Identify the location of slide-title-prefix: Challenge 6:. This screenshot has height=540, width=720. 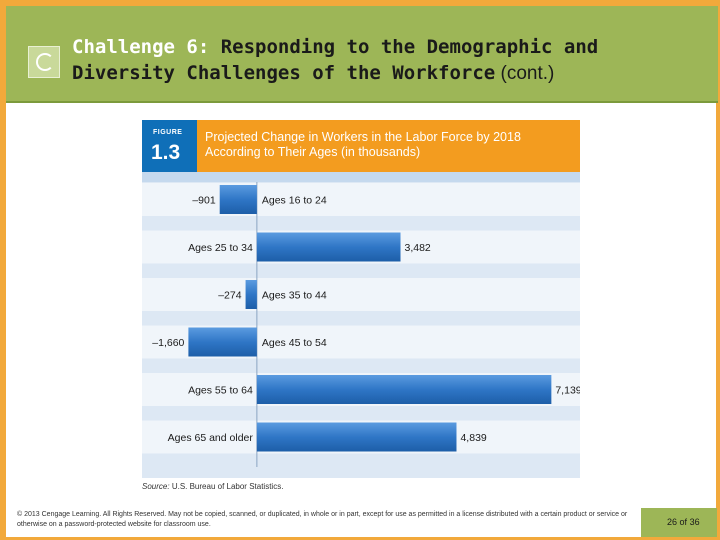
(141, 47).